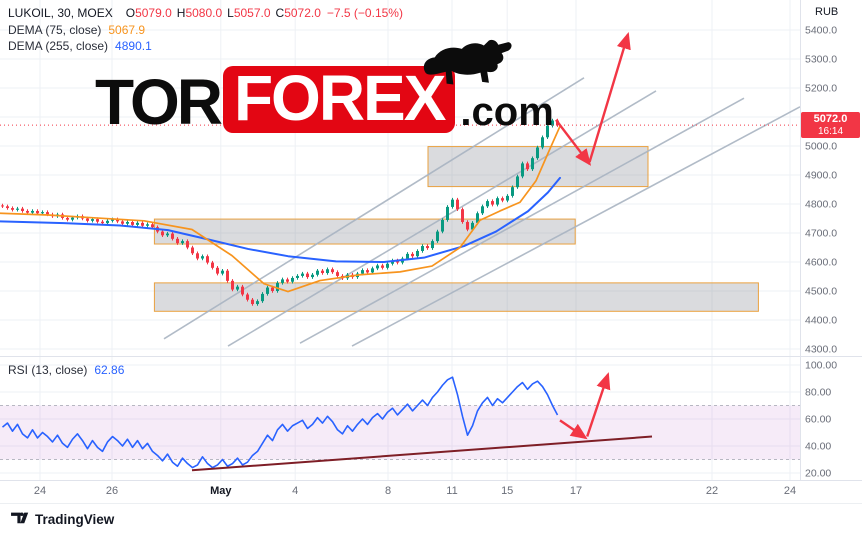  I want to click on svg-text: 4600.0, so click(821, 263).